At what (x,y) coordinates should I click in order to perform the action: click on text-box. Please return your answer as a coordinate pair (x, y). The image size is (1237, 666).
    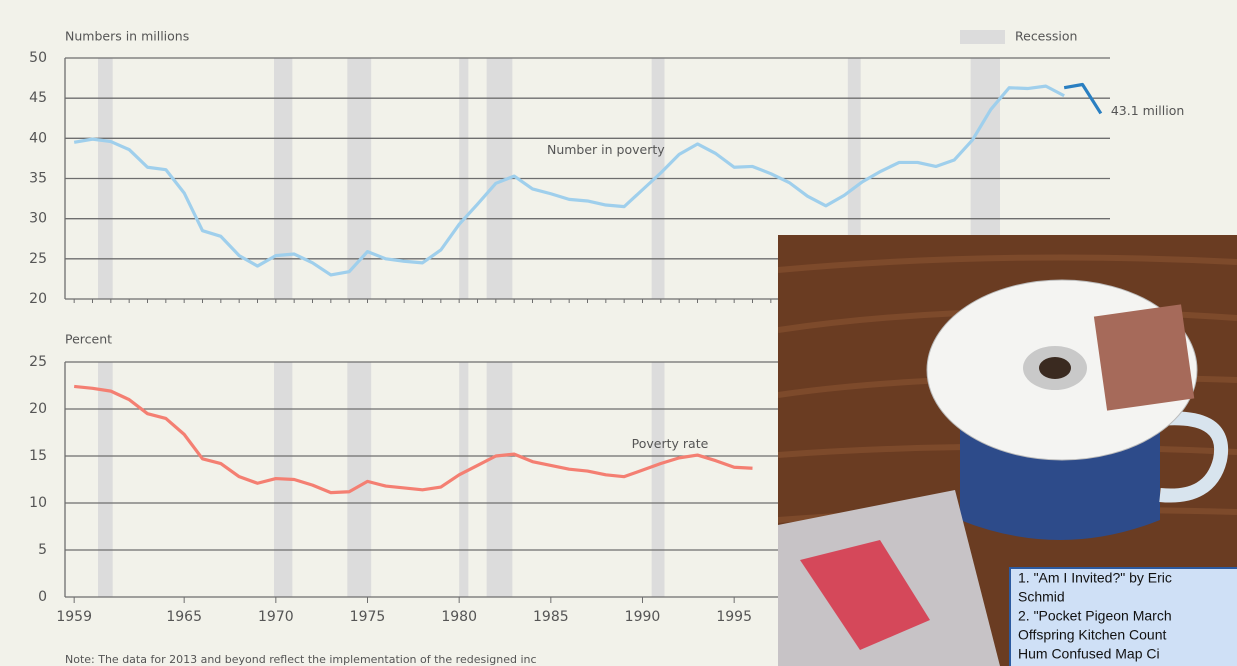
    Looking at the image, I should click on (1123, 616).